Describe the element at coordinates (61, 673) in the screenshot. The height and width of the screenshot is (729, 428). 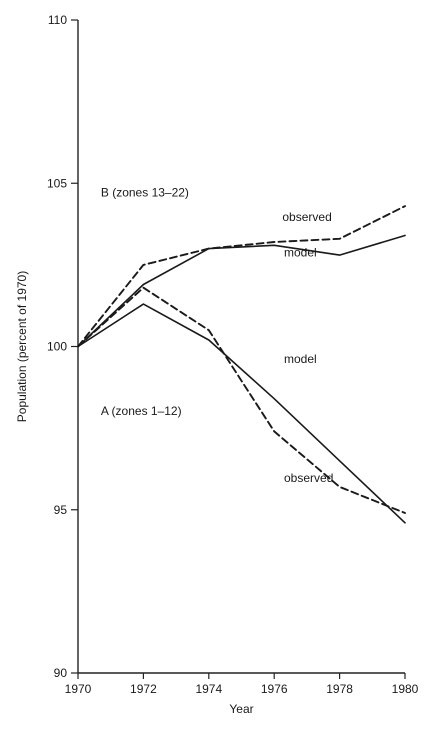
I see `y-tick-label: 90` at that location.